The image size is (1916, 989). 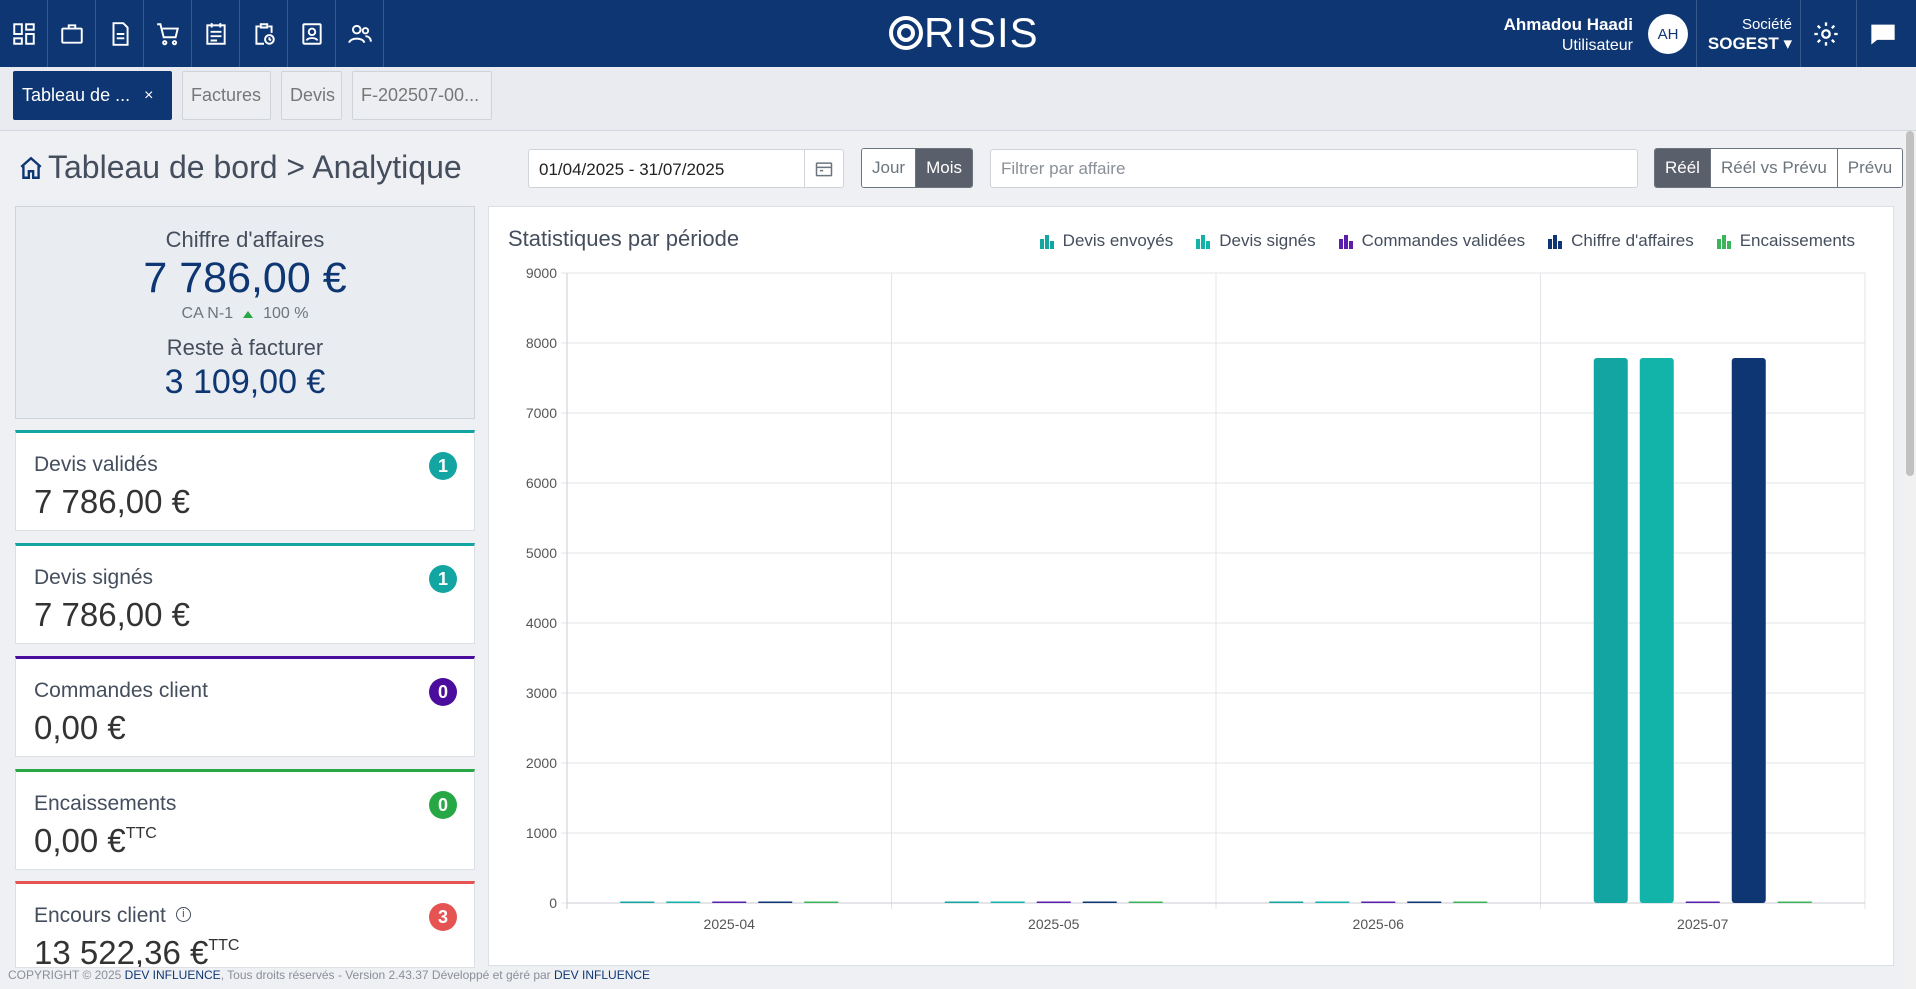 What do you see at coordinates (443, 466) in the screenshot?
I see `count-badge: 1` at bounding box center [443, 466].